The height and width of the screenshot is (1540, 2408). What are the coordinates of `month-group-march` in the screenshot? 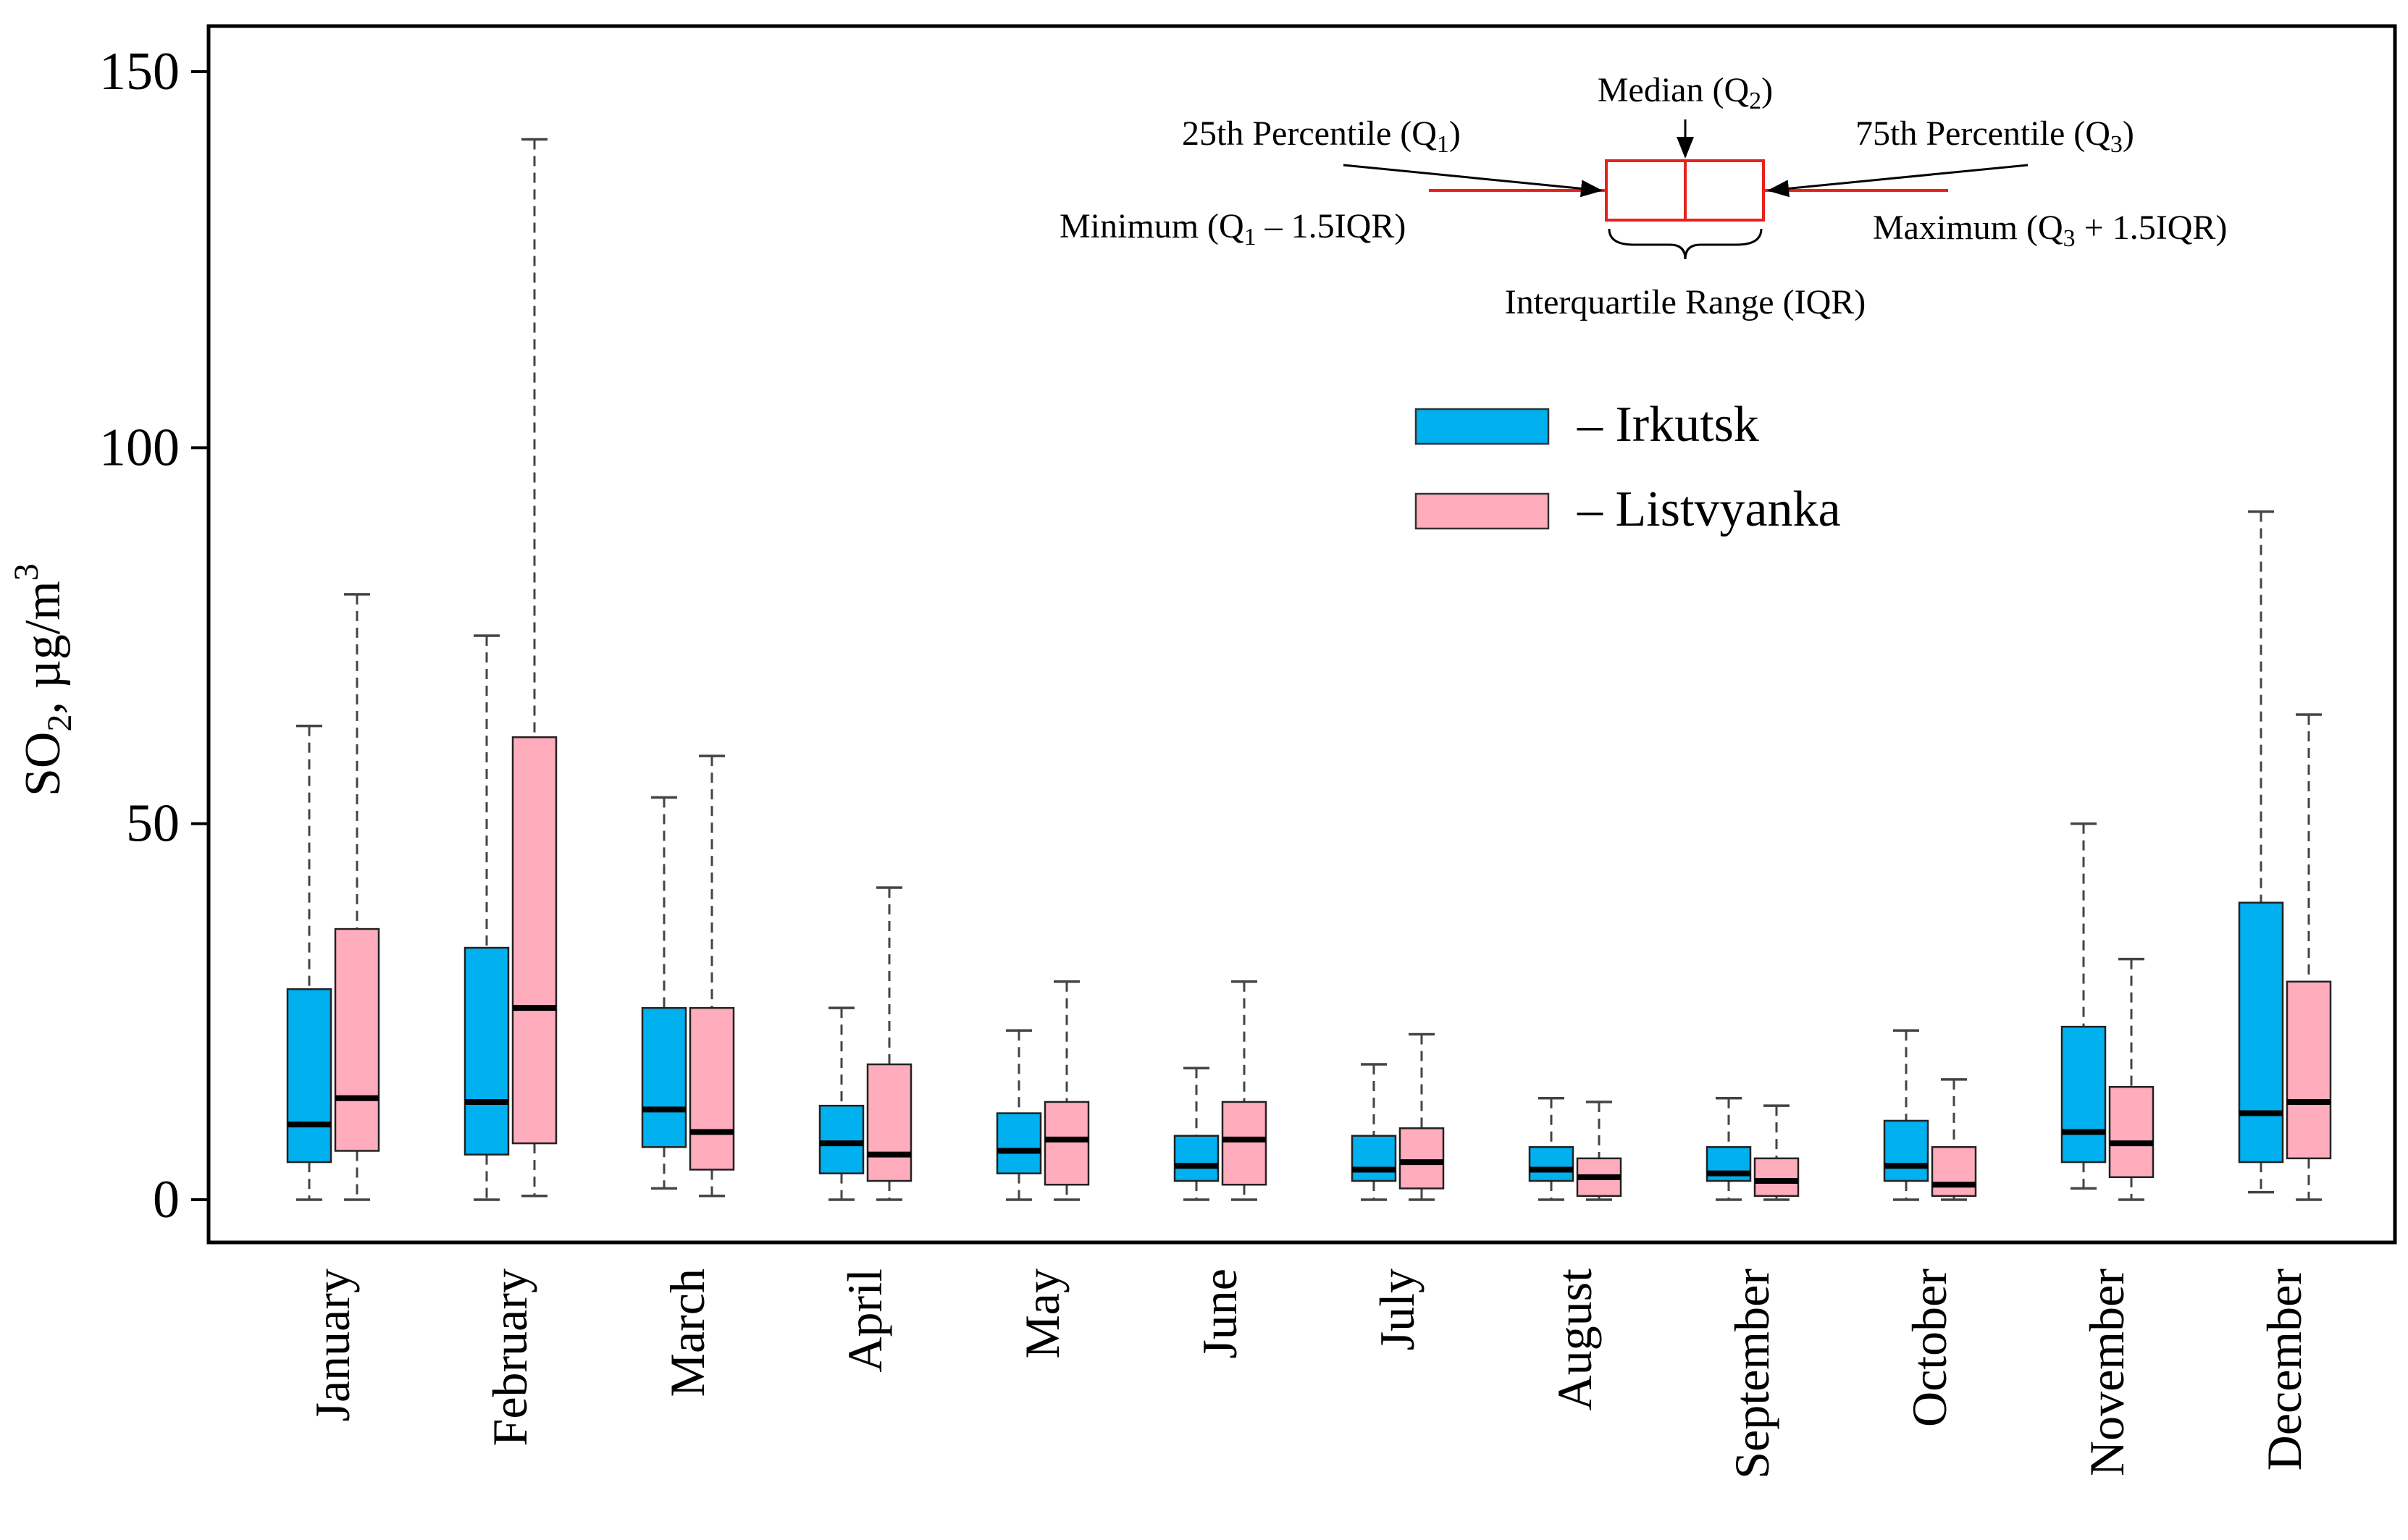 It's located at (688, 976).